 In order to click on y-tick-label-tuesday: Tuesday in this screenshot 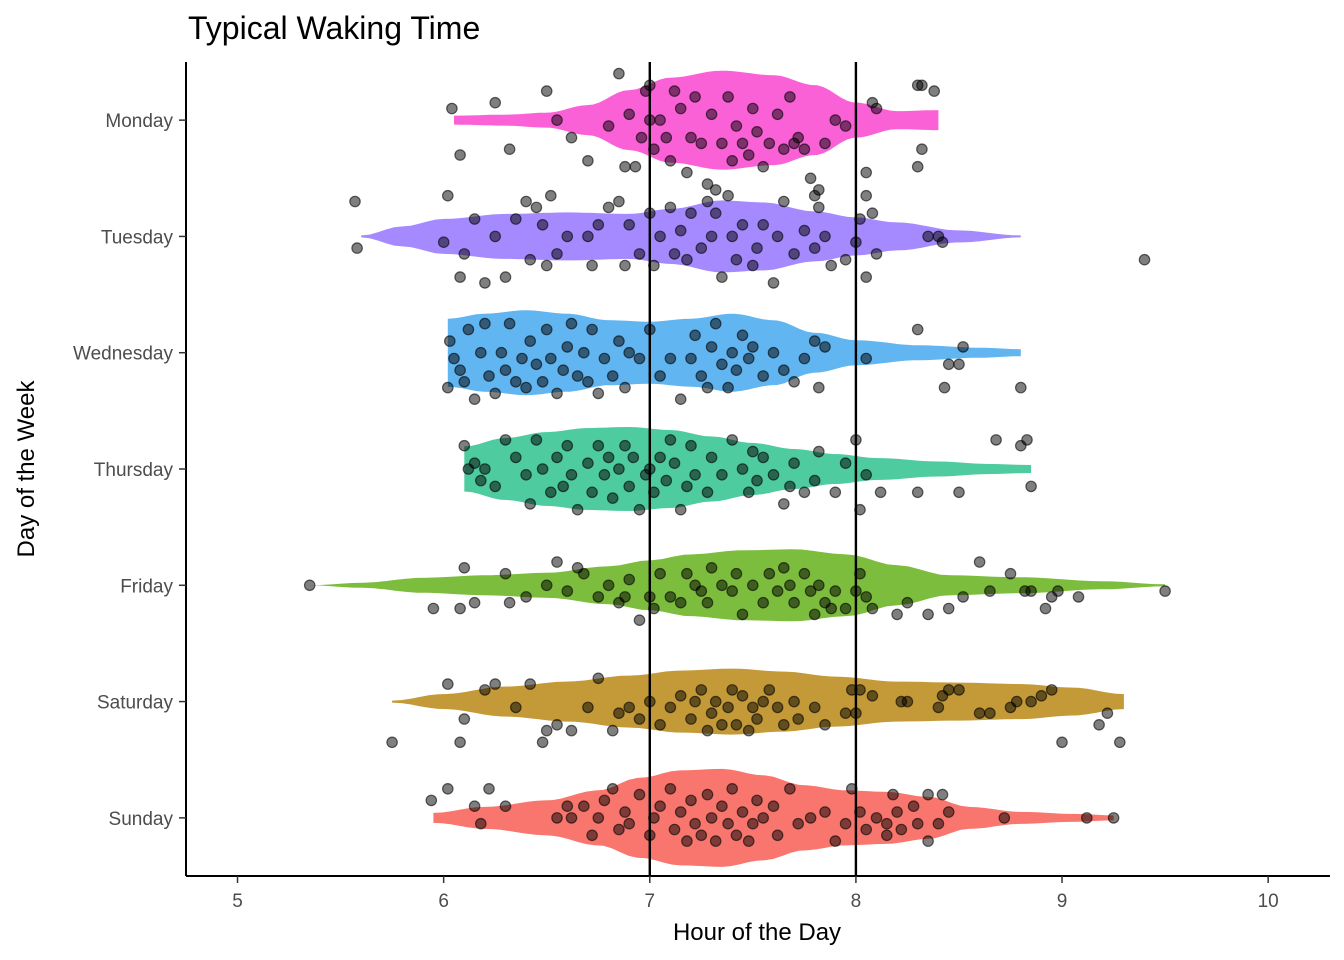, I will do `click(137, 237)`.